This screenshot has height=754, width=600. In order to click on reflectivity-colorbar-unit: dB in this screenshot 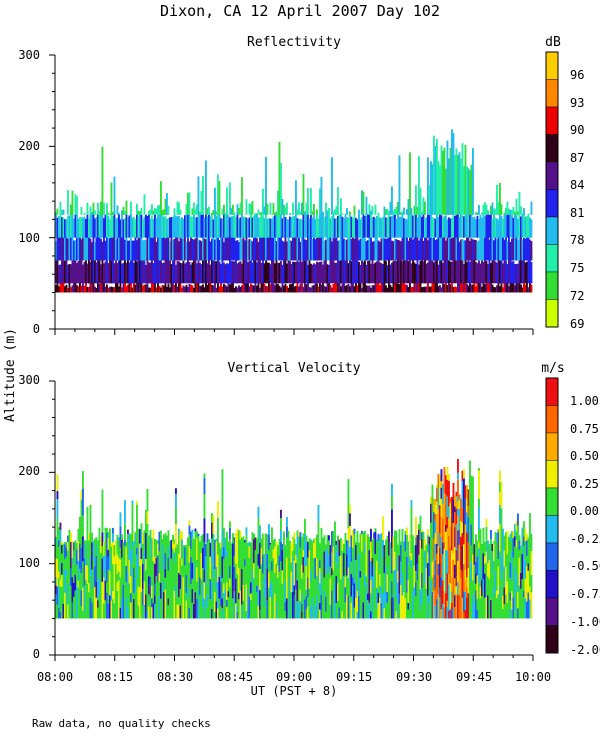, I will do `click(553, 42)`.